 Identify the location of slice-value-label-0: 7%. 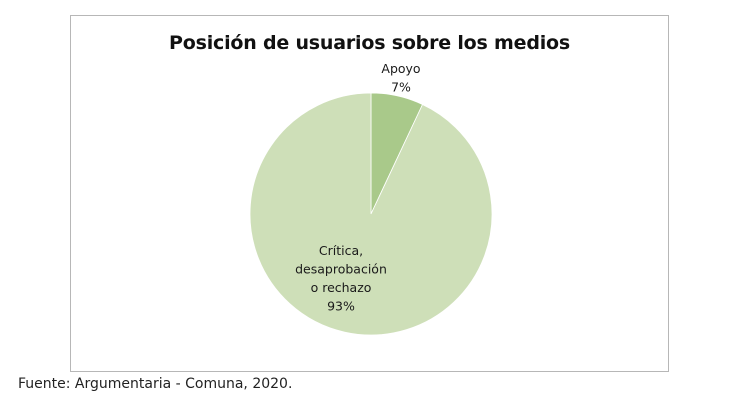
(401, 87).